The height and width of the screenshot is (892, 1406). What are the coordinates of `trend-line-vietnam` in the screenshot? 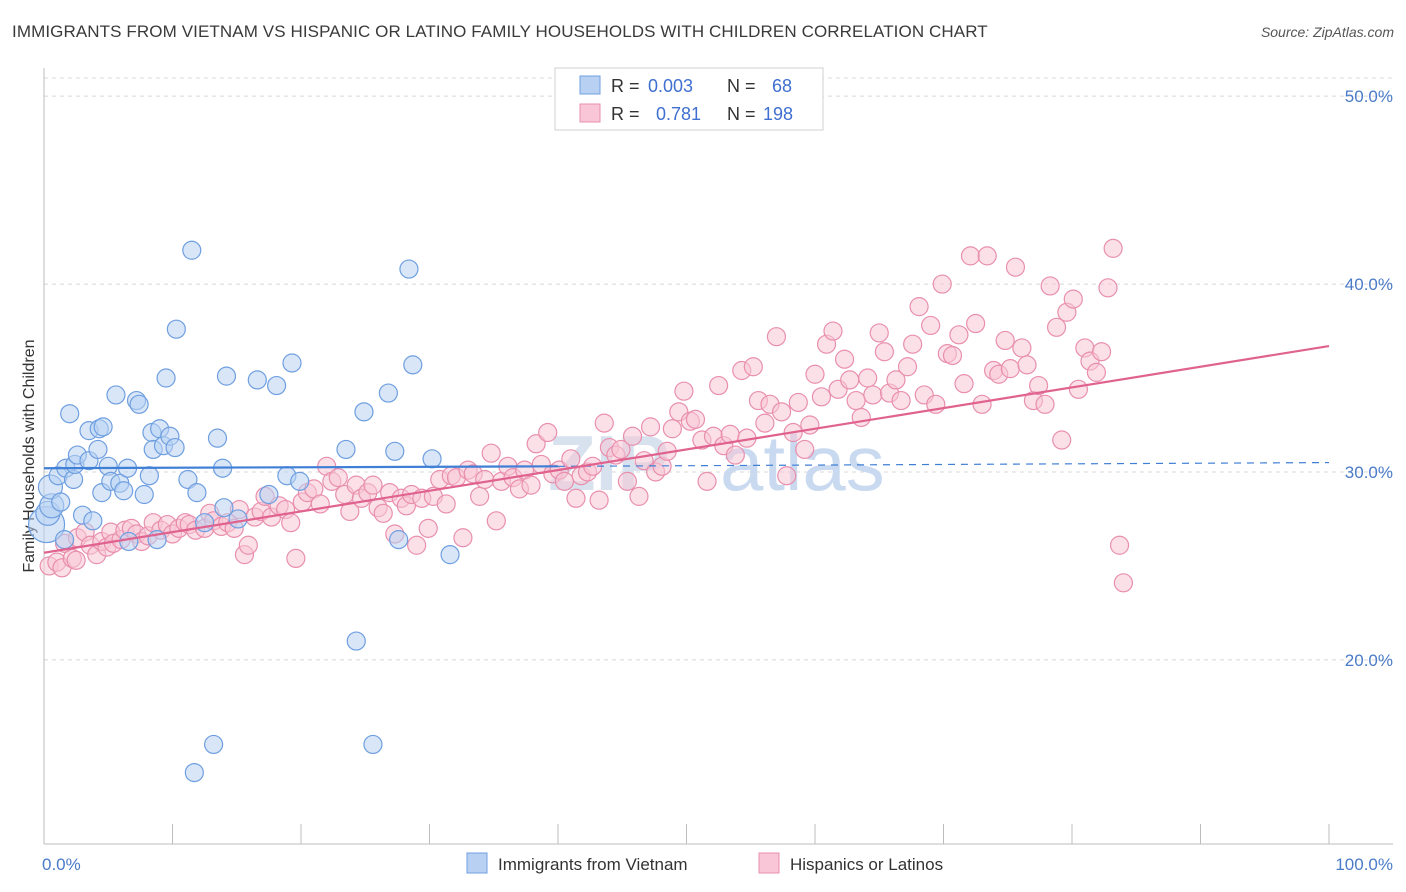 It's located at (301, 467).